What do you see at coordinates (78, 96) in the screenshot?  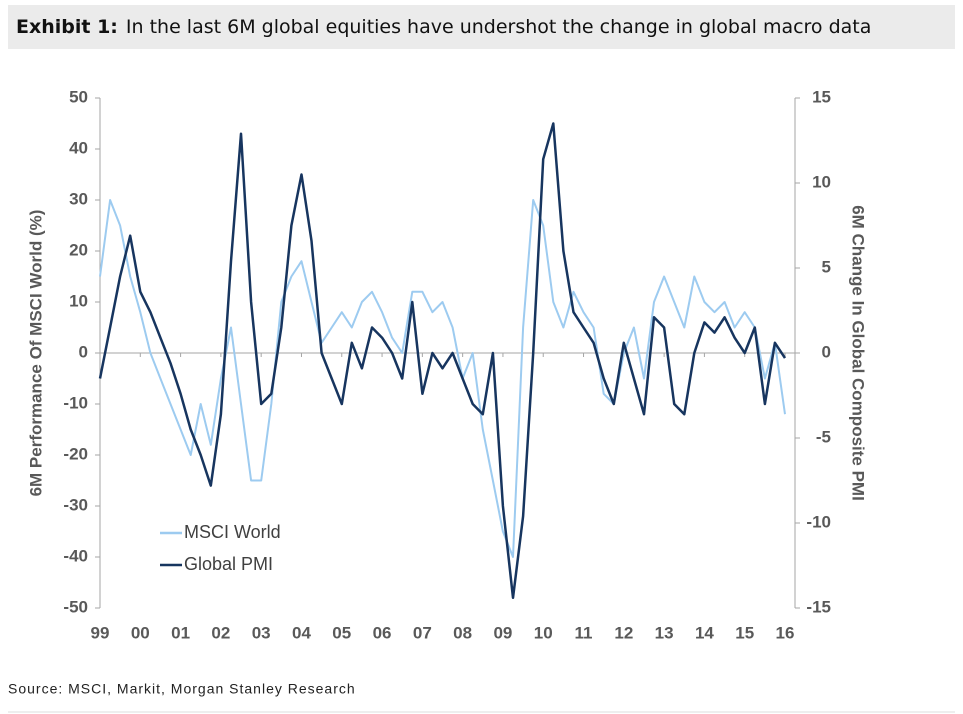 I see `y-tick-label: 50` at bounding box center [78, 96].